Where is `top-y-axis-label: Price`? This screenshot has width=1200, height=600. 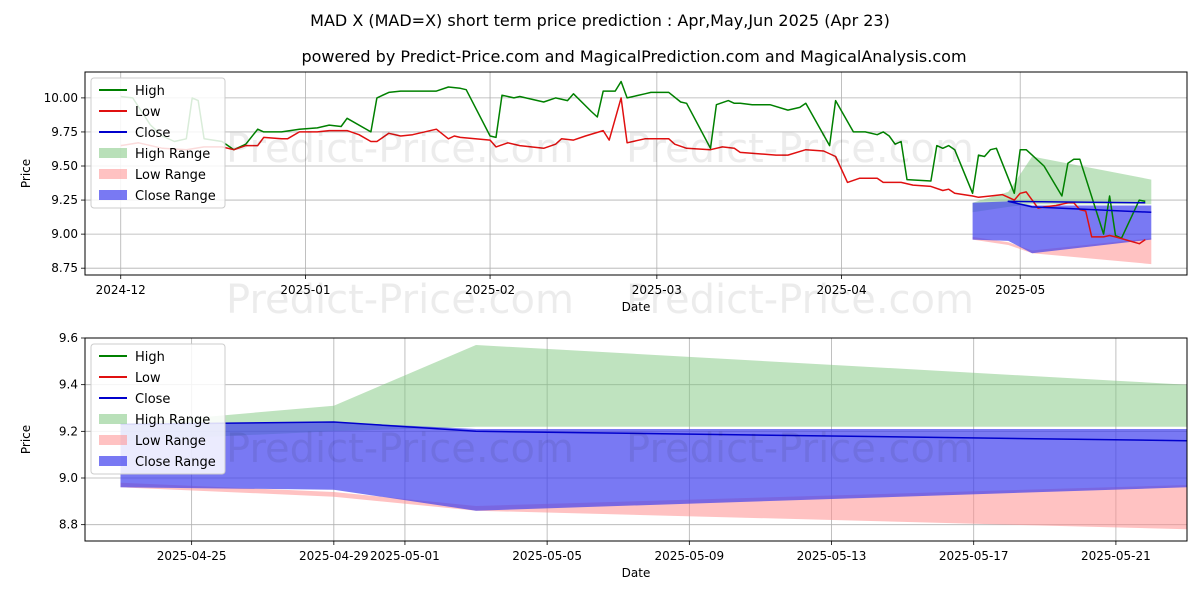
top-y-axis-label: Price is located at coordinates (26, 173).